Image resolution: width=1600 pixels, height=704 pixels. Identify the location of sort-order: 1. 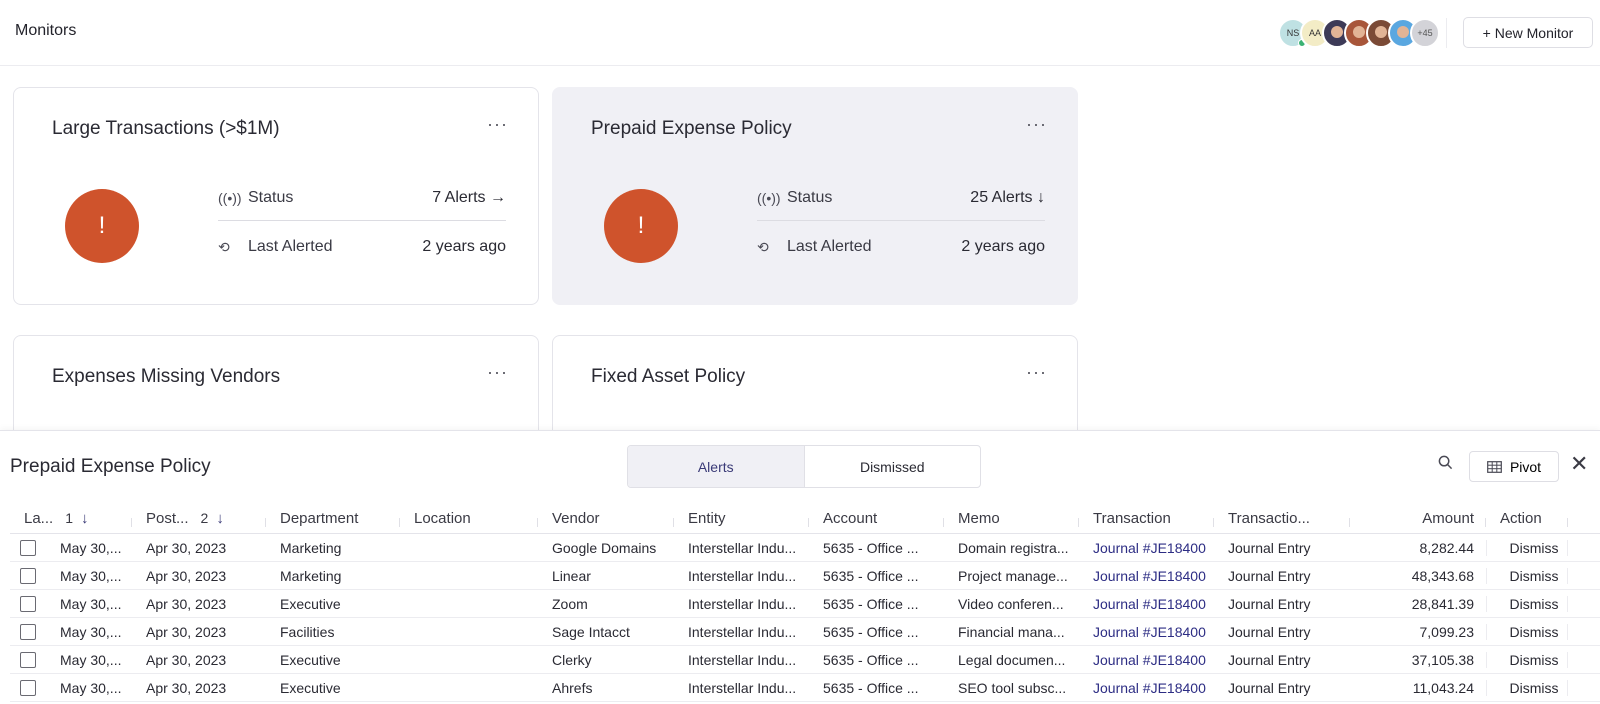
(69, 518).